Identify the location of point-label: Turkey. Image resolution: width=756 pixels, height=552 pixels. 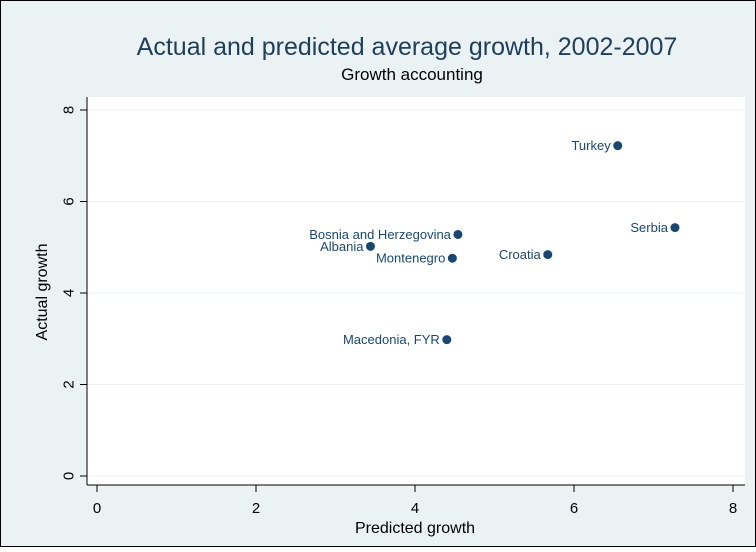
(591, 145).